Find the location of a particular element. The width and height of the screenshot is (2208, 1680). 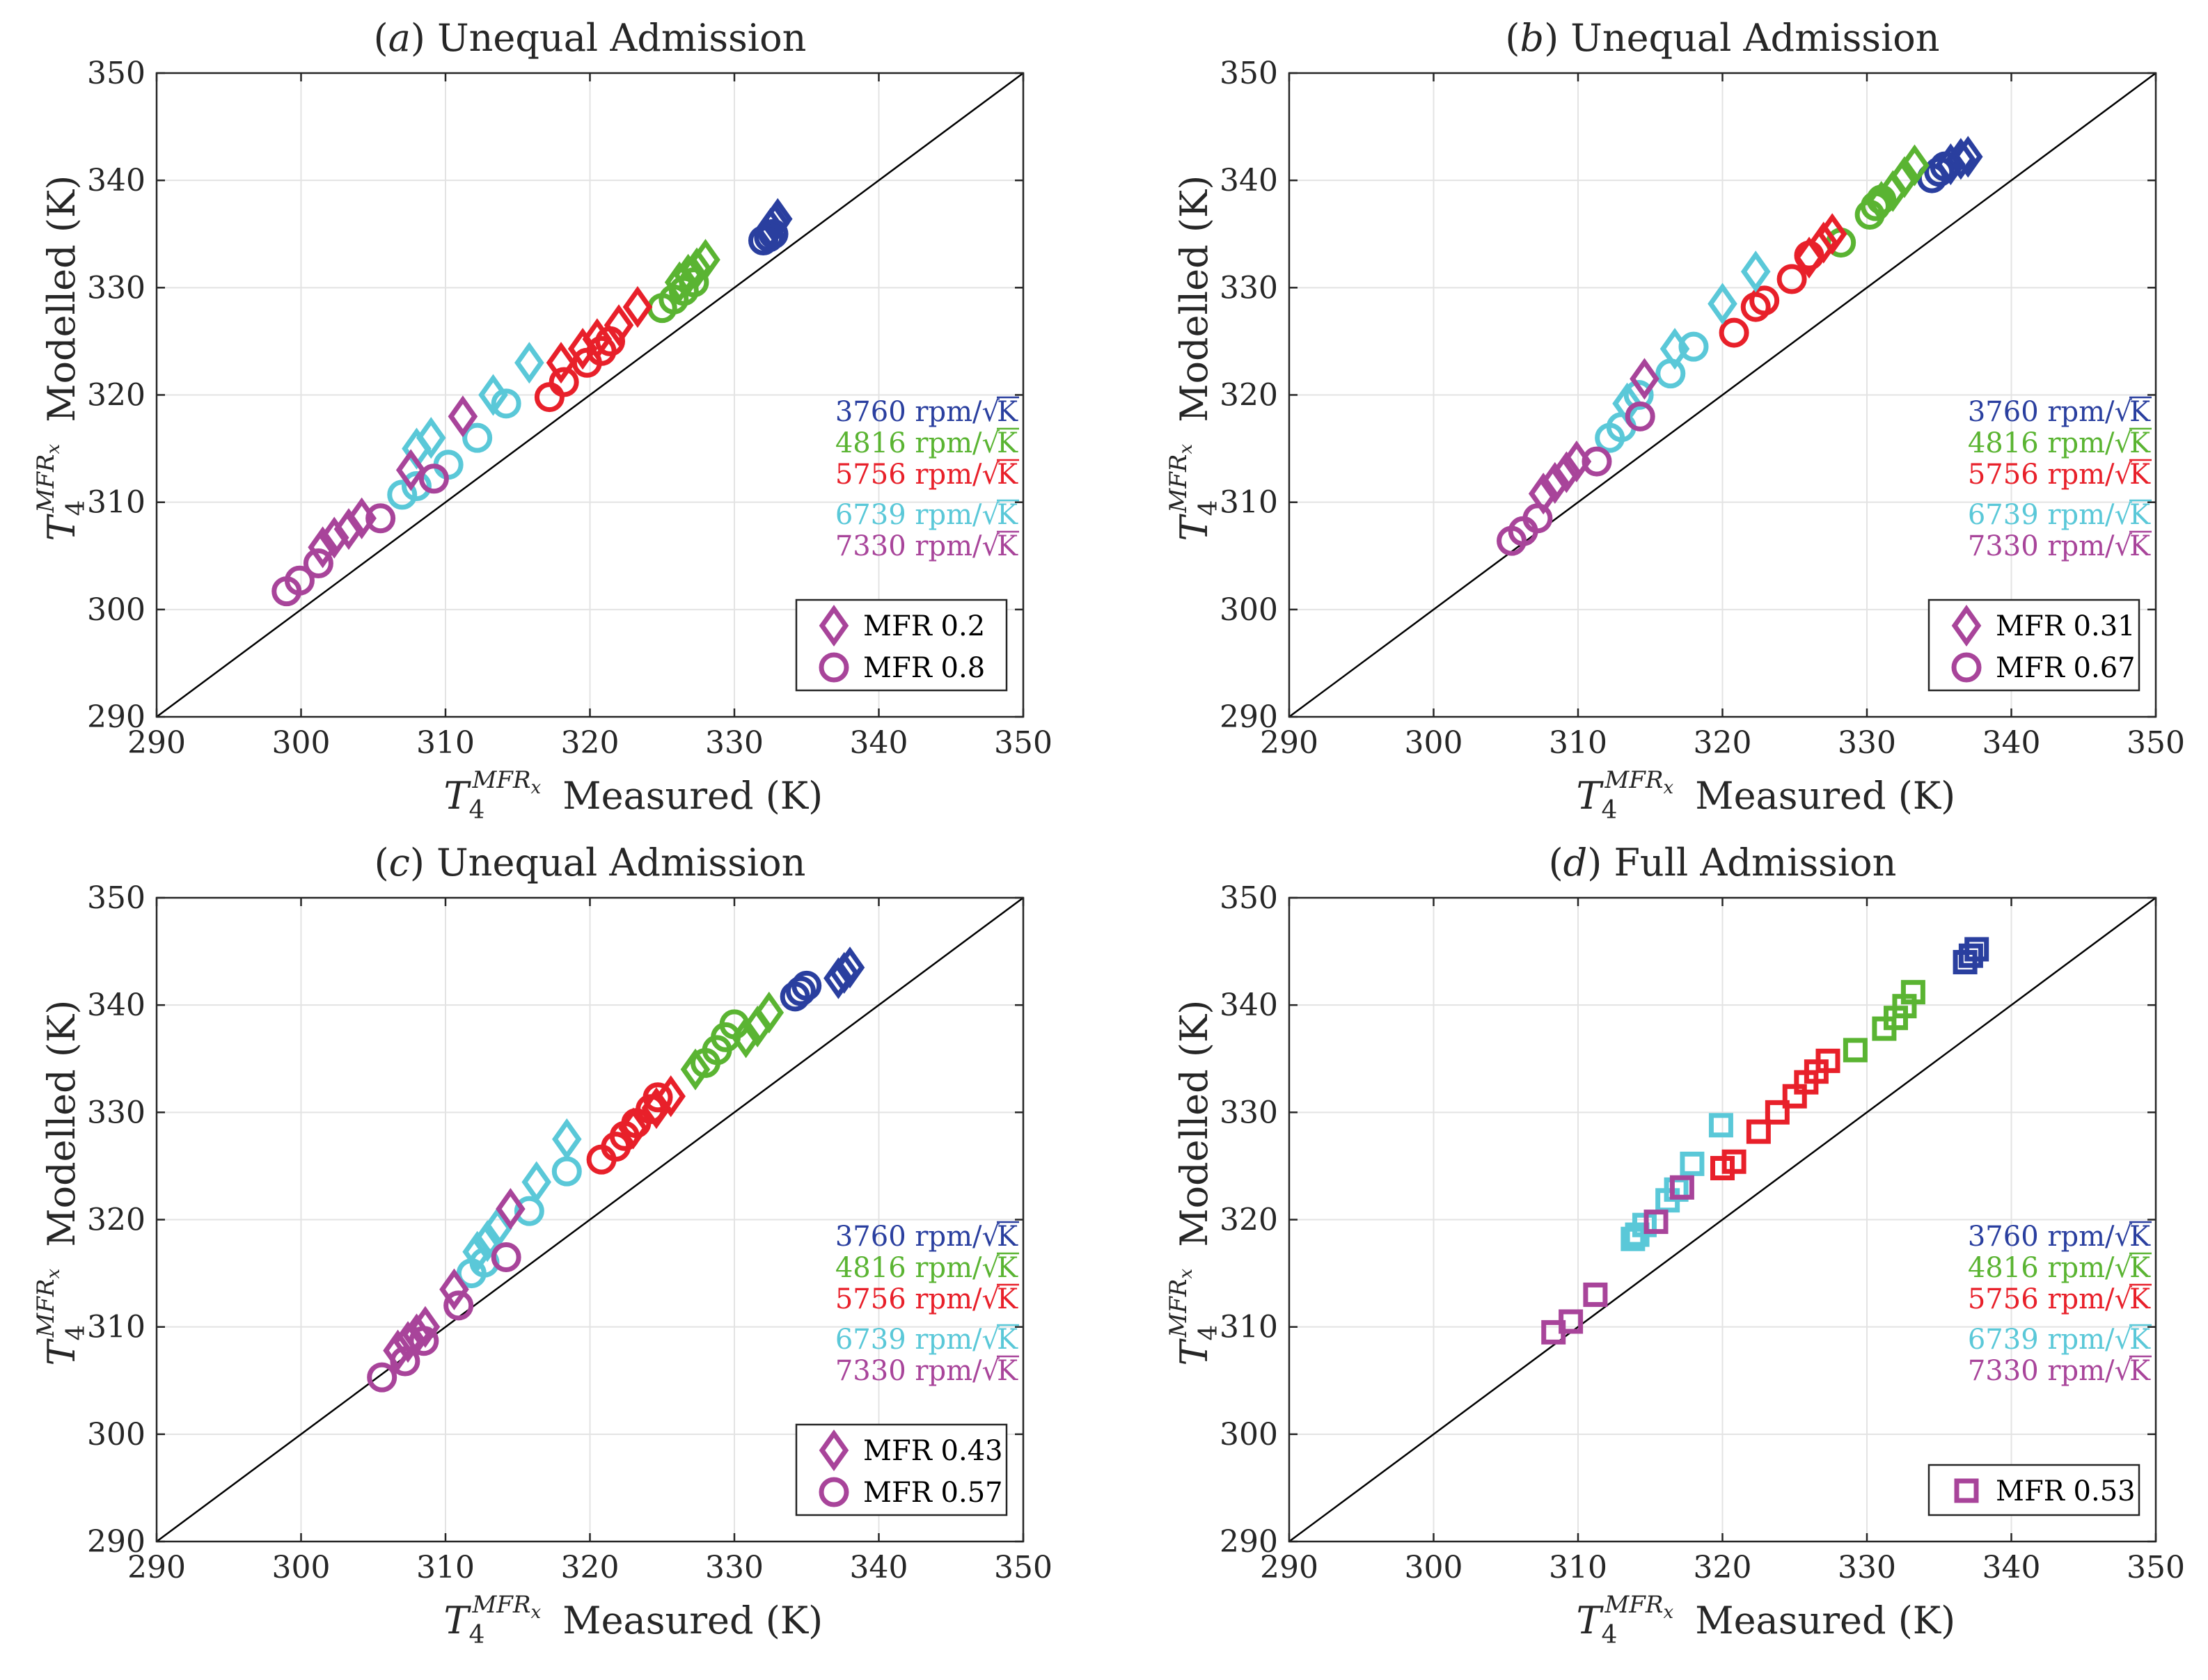

speed-label-5756: 5756 rpm/√ is located at coordinates (917, 1299).